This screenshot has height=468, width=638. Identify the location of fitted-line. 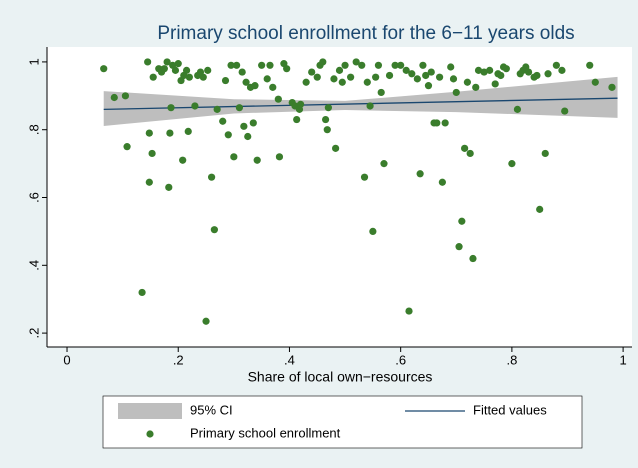
(360, 104).